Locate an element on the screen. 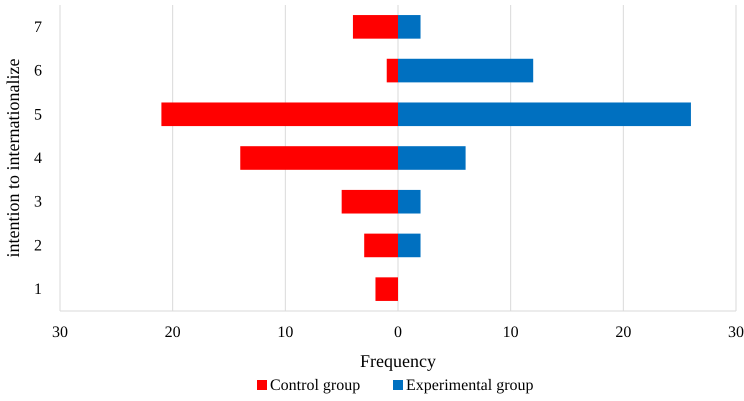 The image size is (744, 401). y-tick-label: 6 is located at coordinates (38, 71).